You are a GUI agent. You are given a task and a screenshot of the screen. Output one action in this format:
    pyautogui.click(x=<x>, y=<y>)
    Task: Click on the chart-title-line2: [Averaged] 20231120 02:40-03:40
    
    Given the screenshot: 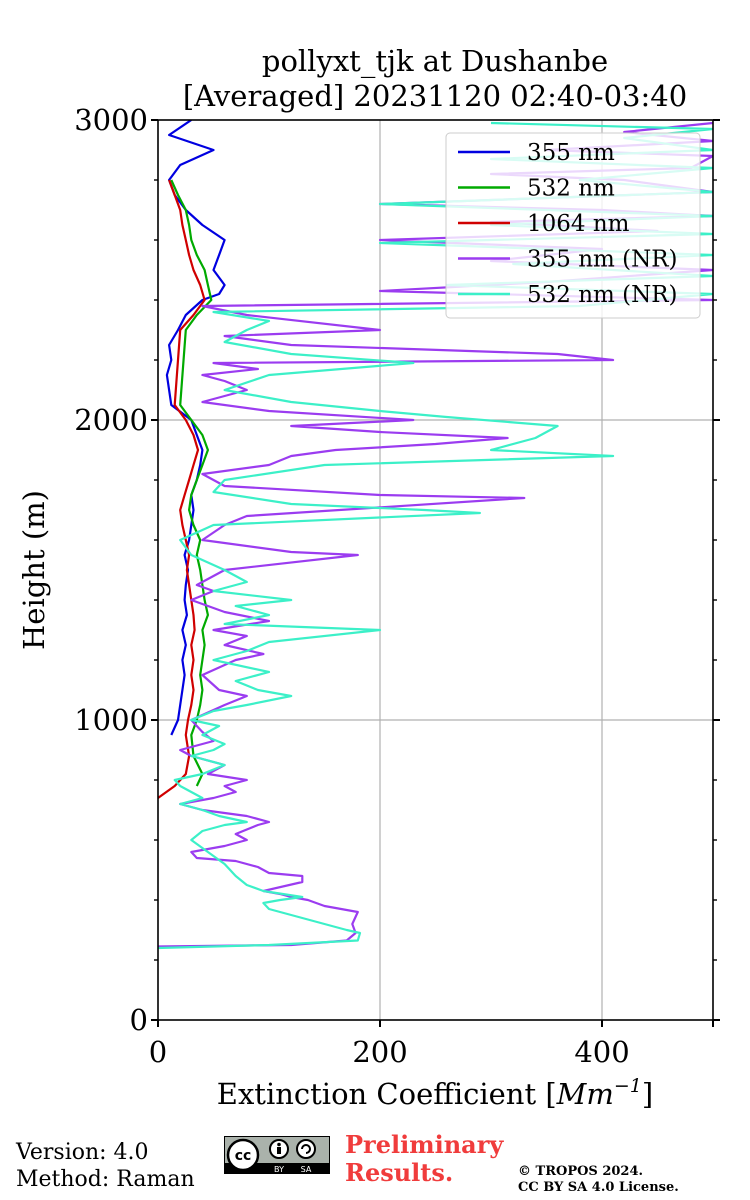 What is the action you would take?
    pyautogui.click(x=435, y=96)
    